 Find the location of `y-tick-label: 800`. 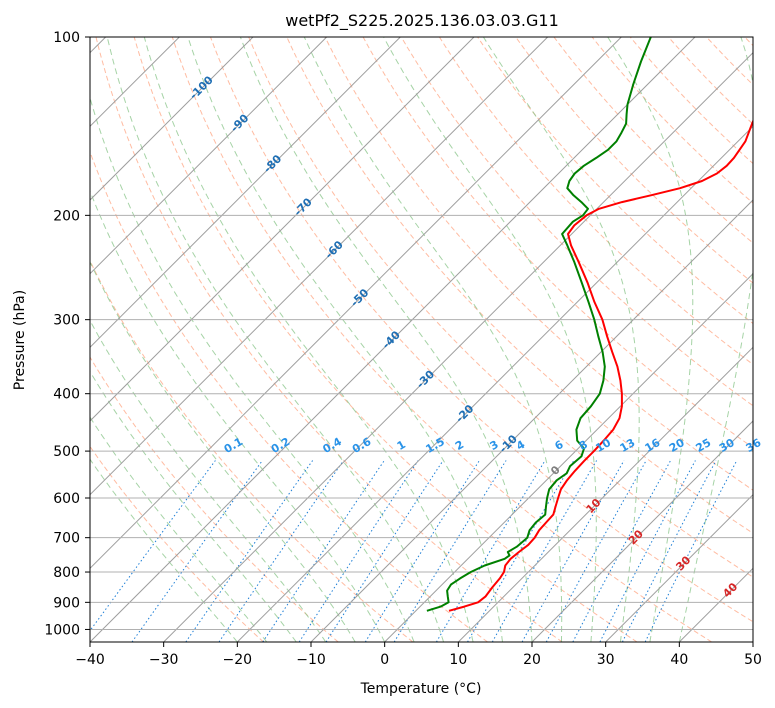

y-tick-label: 800 is located at coordinates (66, 573).